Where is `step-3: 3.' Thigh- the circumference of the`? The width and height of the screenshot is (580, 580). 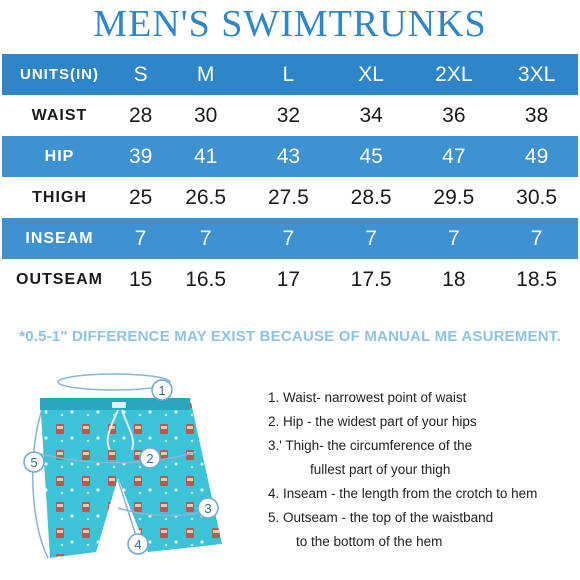 step-3: 3.' Thigh- the circumference of the is located at coordinates (370, 445).